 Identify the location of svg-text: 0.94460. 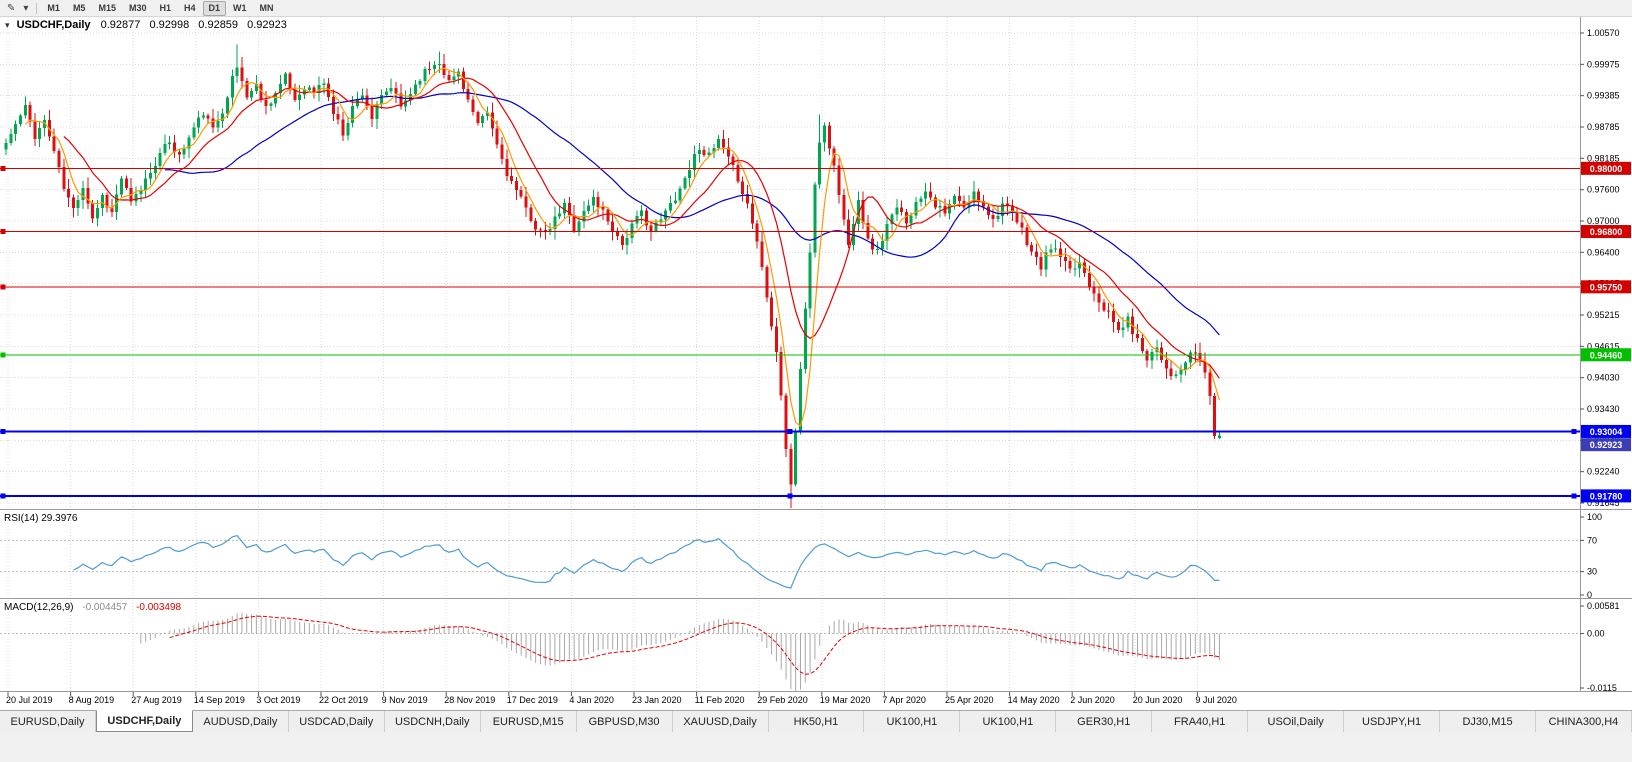
(1606, 355).